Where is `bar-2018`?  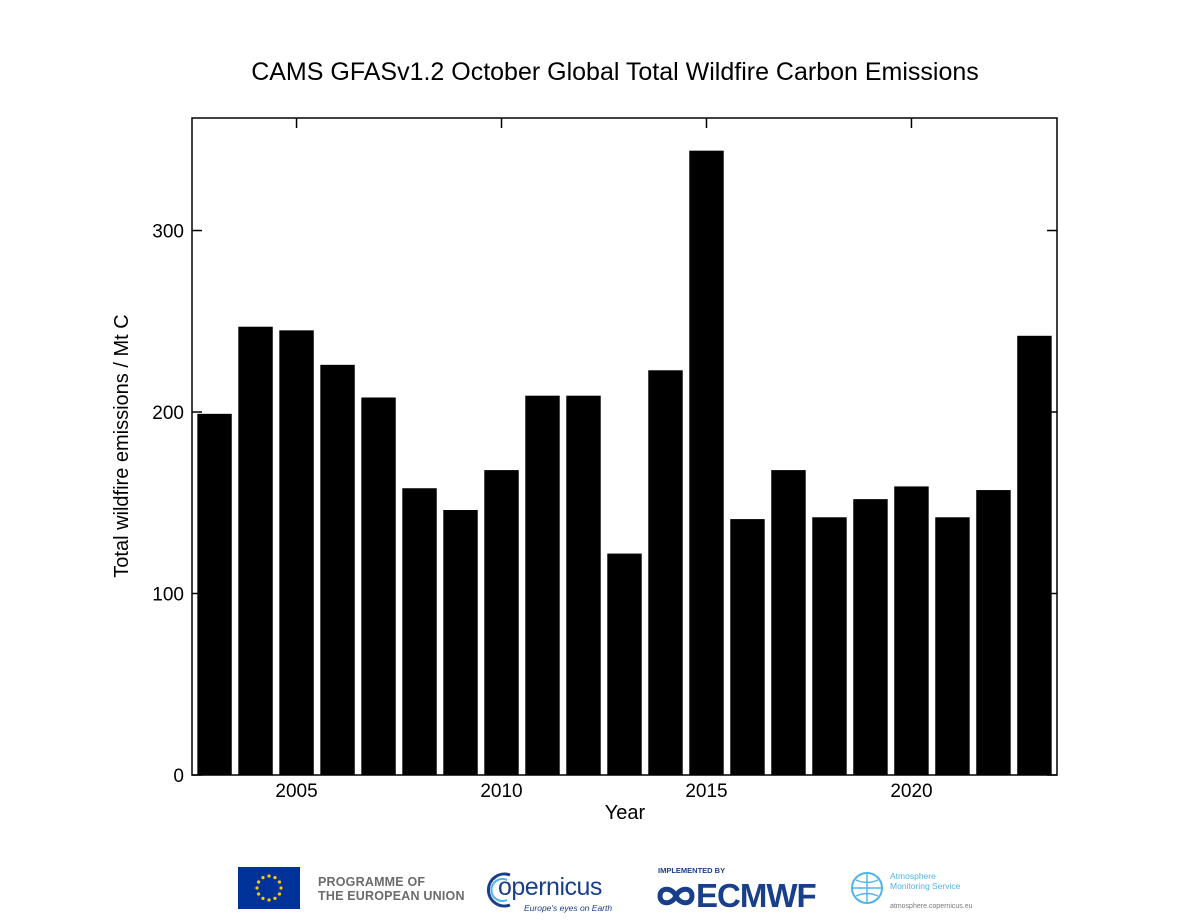
bar-2018 is located at coordinates (829, 646).